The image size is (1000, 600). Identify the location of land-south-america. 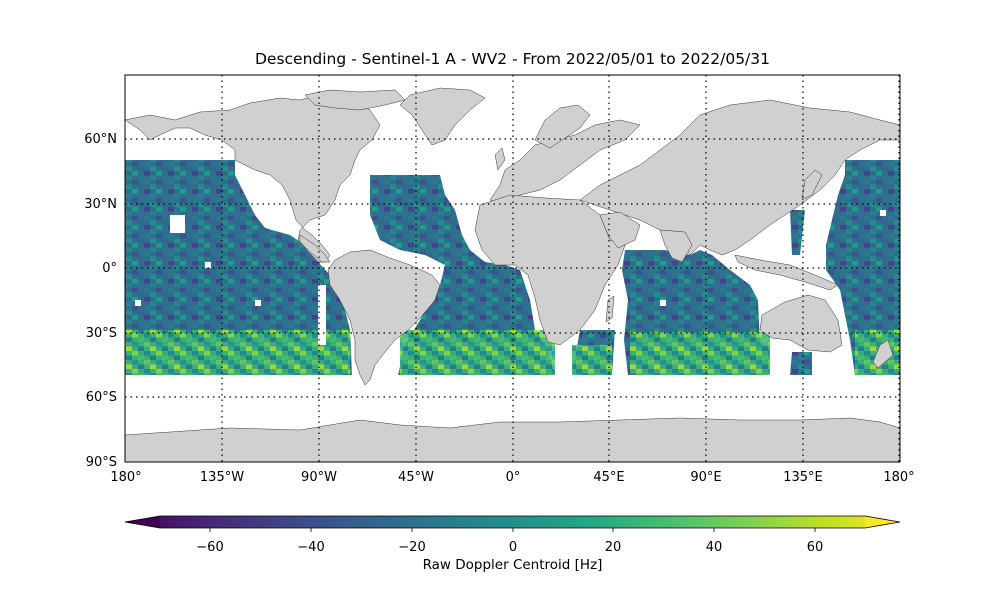
(384, 317).